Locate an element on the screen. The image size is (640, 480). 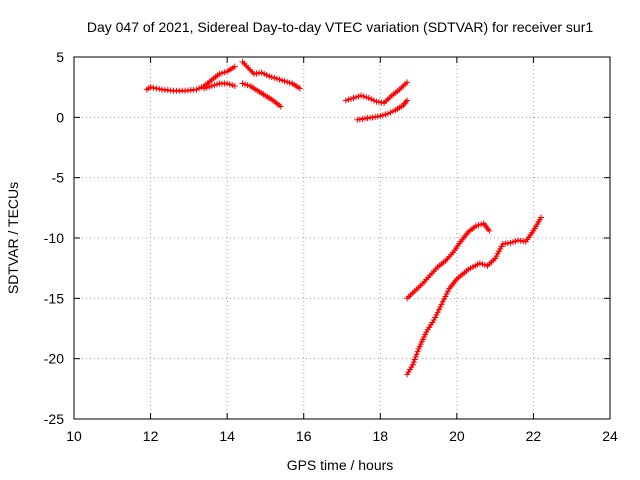
y-tick-label: -15 is located at coordinates (54, 298).